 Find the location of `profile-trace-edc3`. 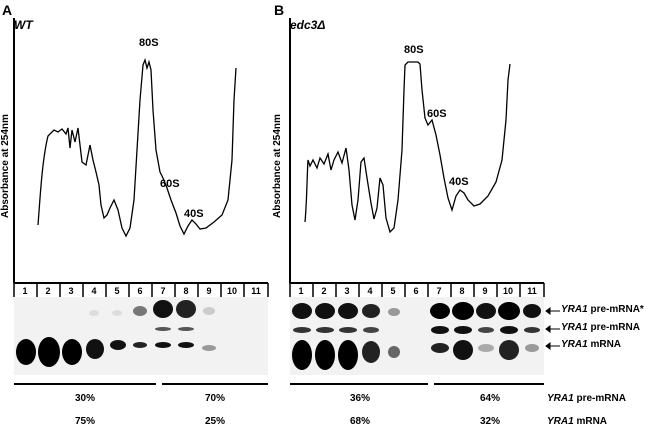

profile-trace-edc3 is located at coordinates (407, 147).